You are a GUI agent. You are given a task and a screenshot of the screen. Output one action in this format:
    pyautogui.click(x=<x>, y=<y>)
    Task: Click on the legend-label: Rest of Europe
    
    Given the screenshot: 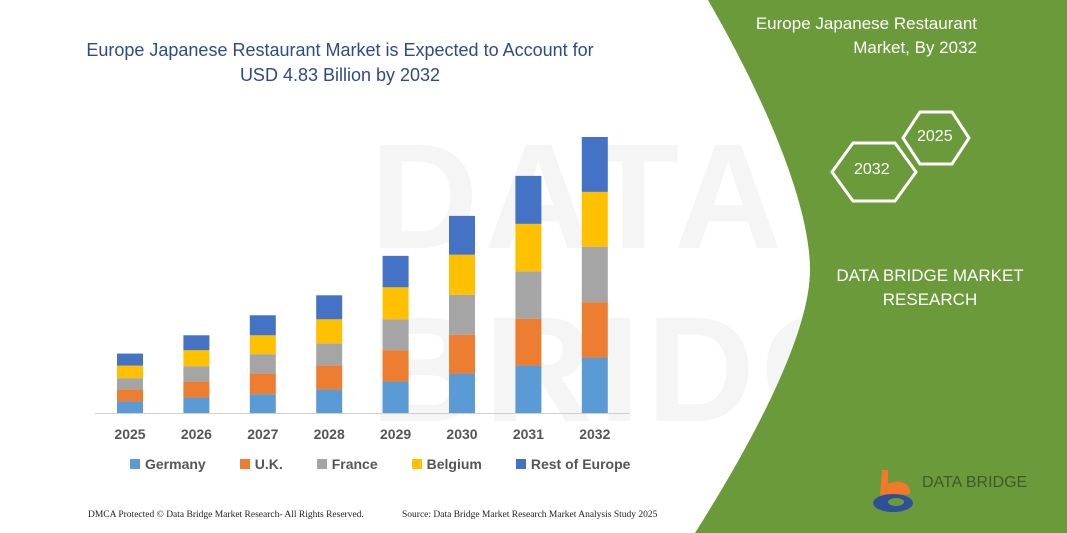 What is the action you would take?
    pyautogui.click(x=580, y=464)
    